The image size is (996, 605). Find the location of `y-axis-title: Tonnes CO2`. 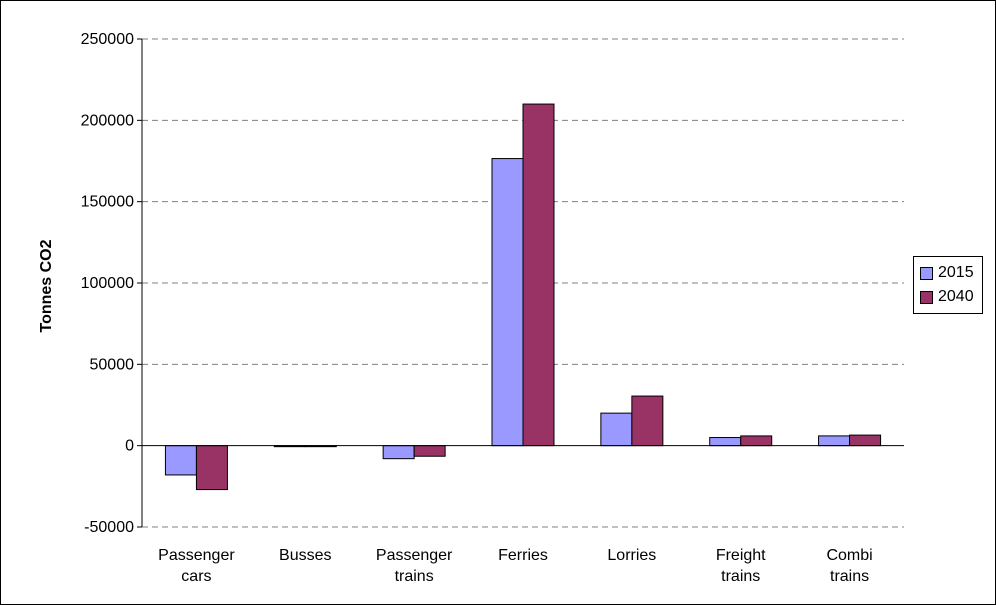

y-axis-title: Tonnes CO2 is located at coordinates (46, 285).